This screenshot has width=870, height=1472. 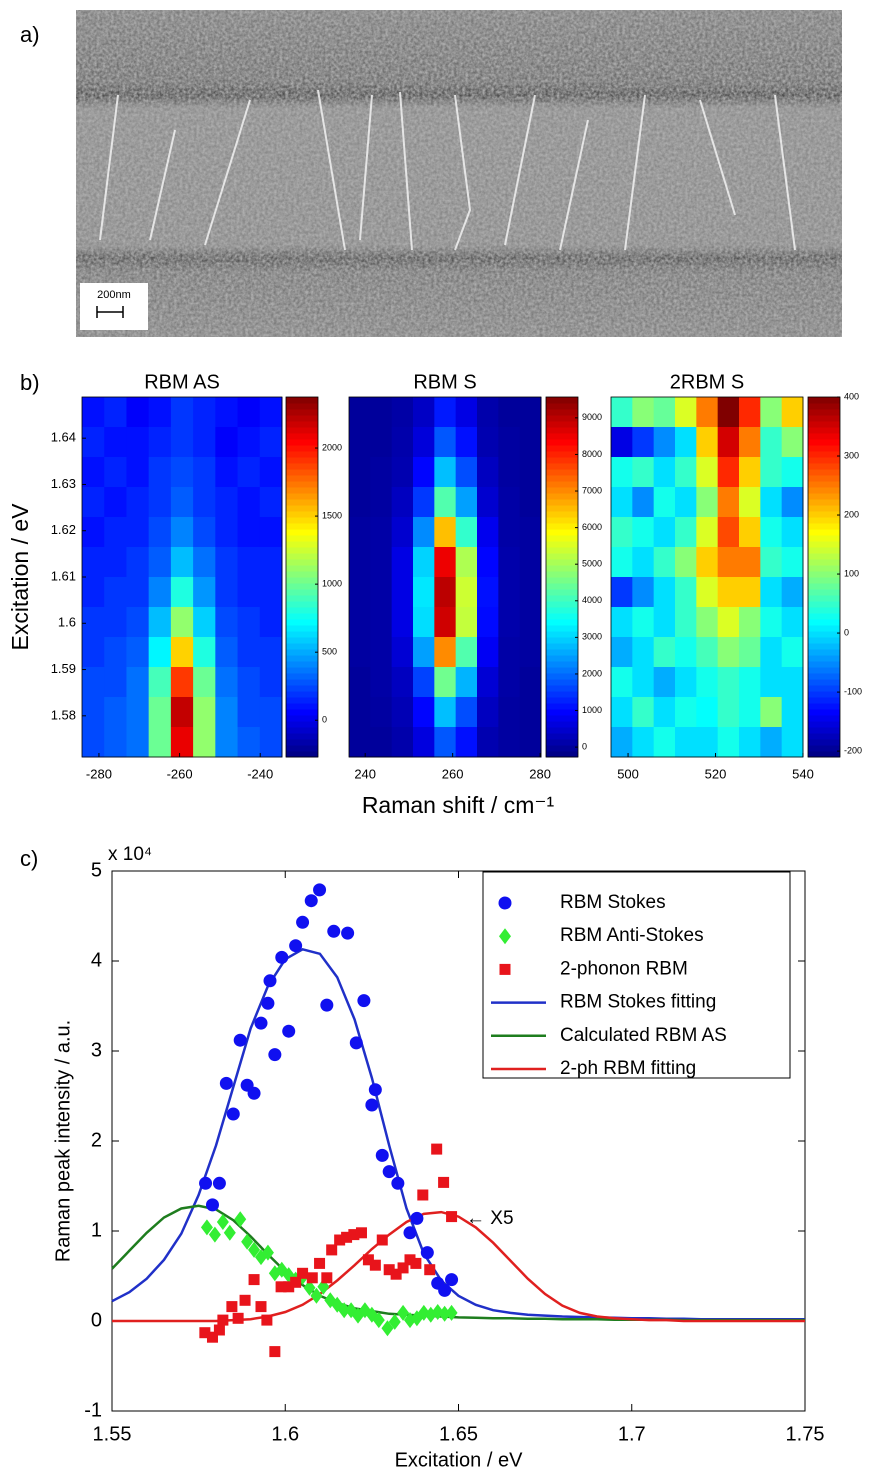 What do you see at coordinates (63, 437) in the screenshot?
I see `y-tick-label: 1.64` at bounding box center [63, 437].